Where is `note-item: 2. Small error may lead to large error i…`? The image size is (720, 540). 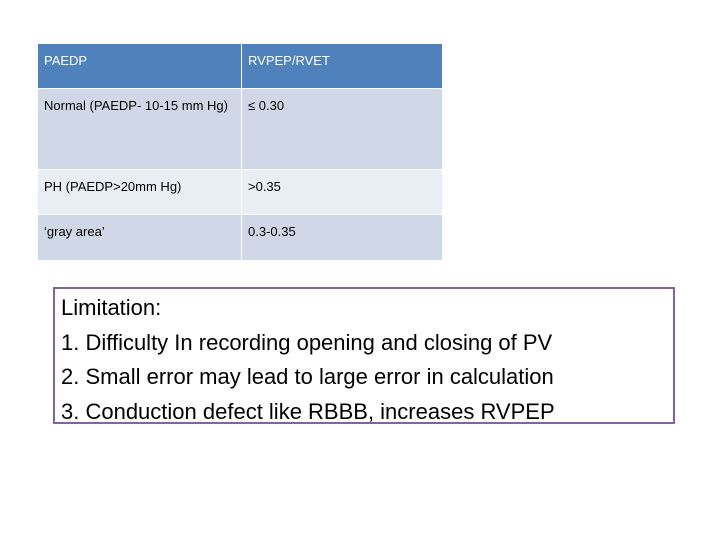 note-item: 2. Small error may lead to large error i… is located at coordinates (307, 376).